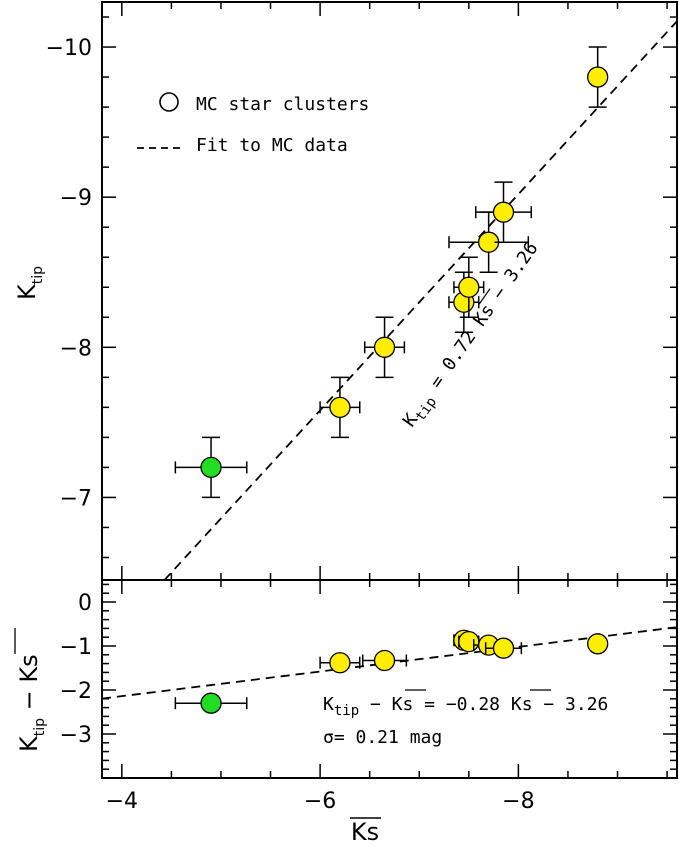 This screenshot has width=679, height=850. I want to click on y-tick-label: −9, so click(76, 198).